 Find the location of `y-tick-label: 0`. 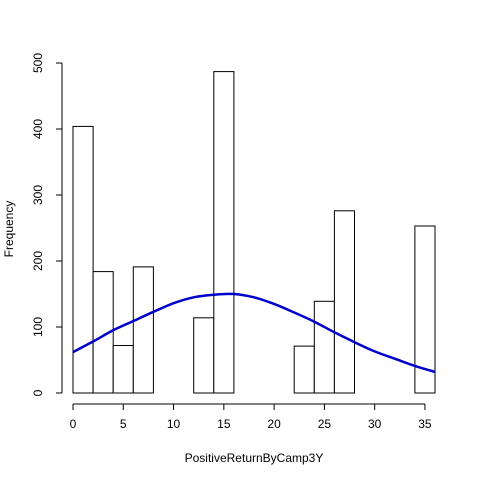

y-tick-label: 0 is located at coordinates (38, 392).